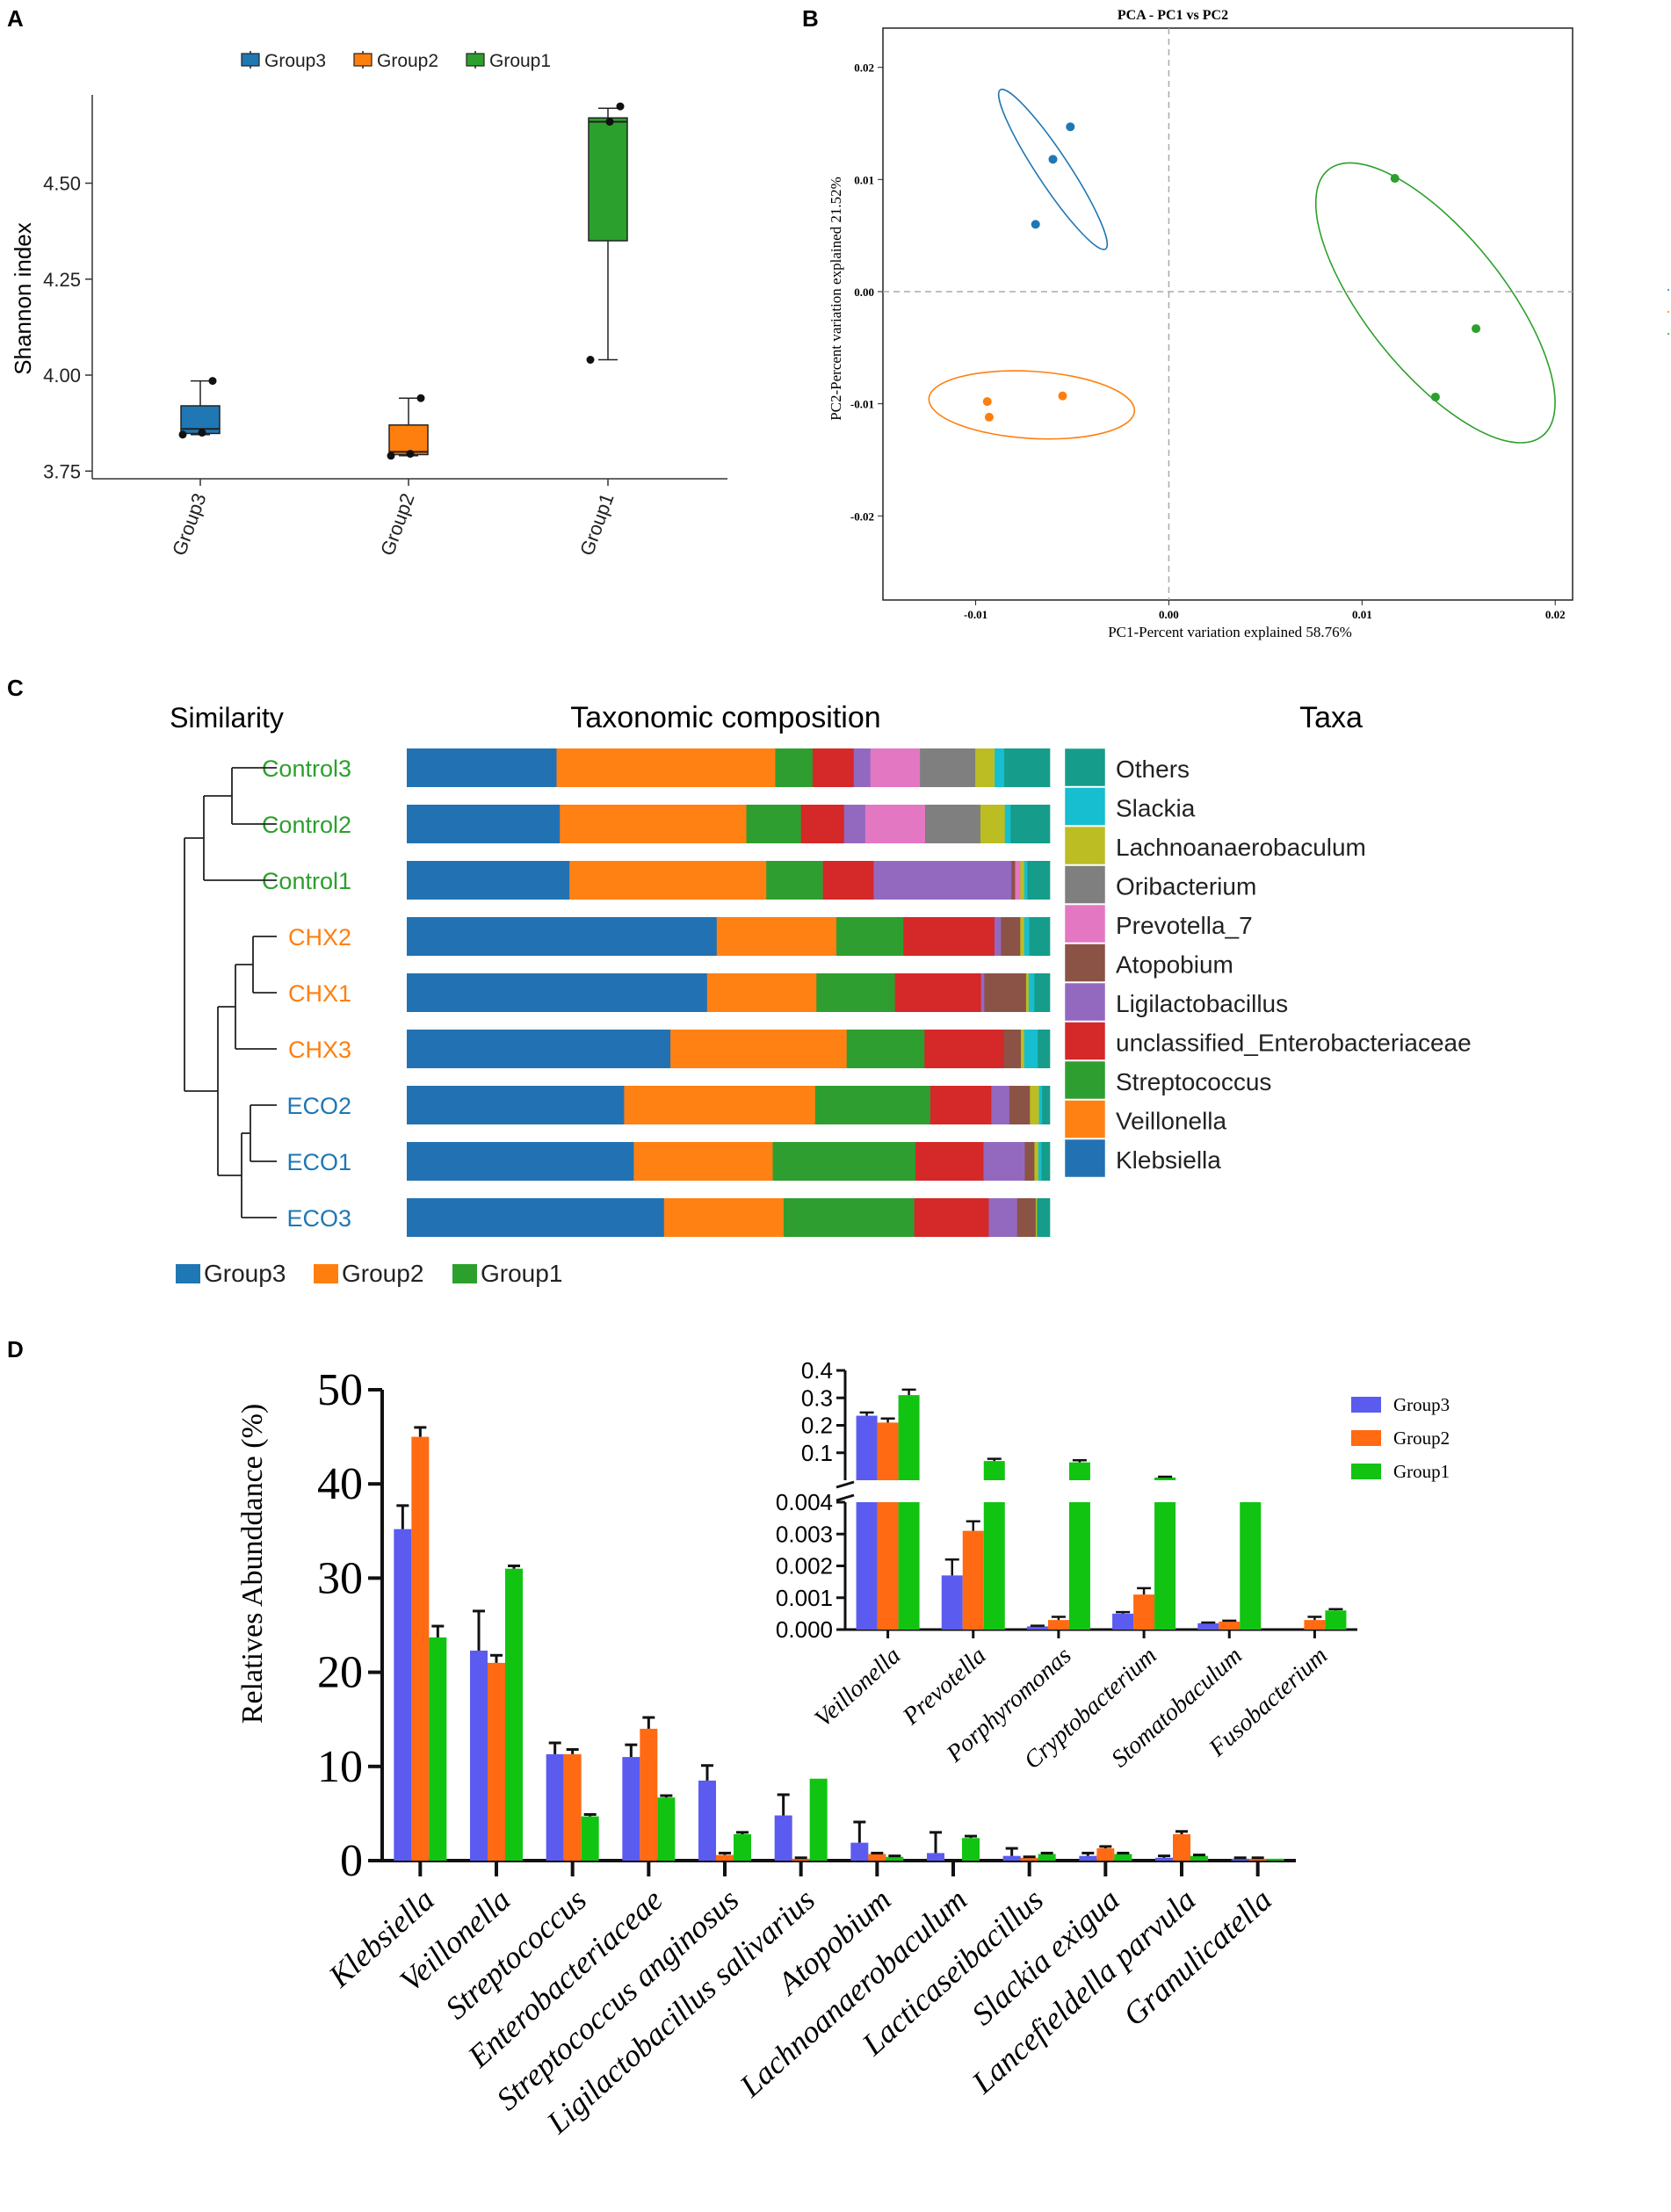  Describe the element at coordinates (1366, 1405) in the screenshot. I see `legend-swatch` at that location.